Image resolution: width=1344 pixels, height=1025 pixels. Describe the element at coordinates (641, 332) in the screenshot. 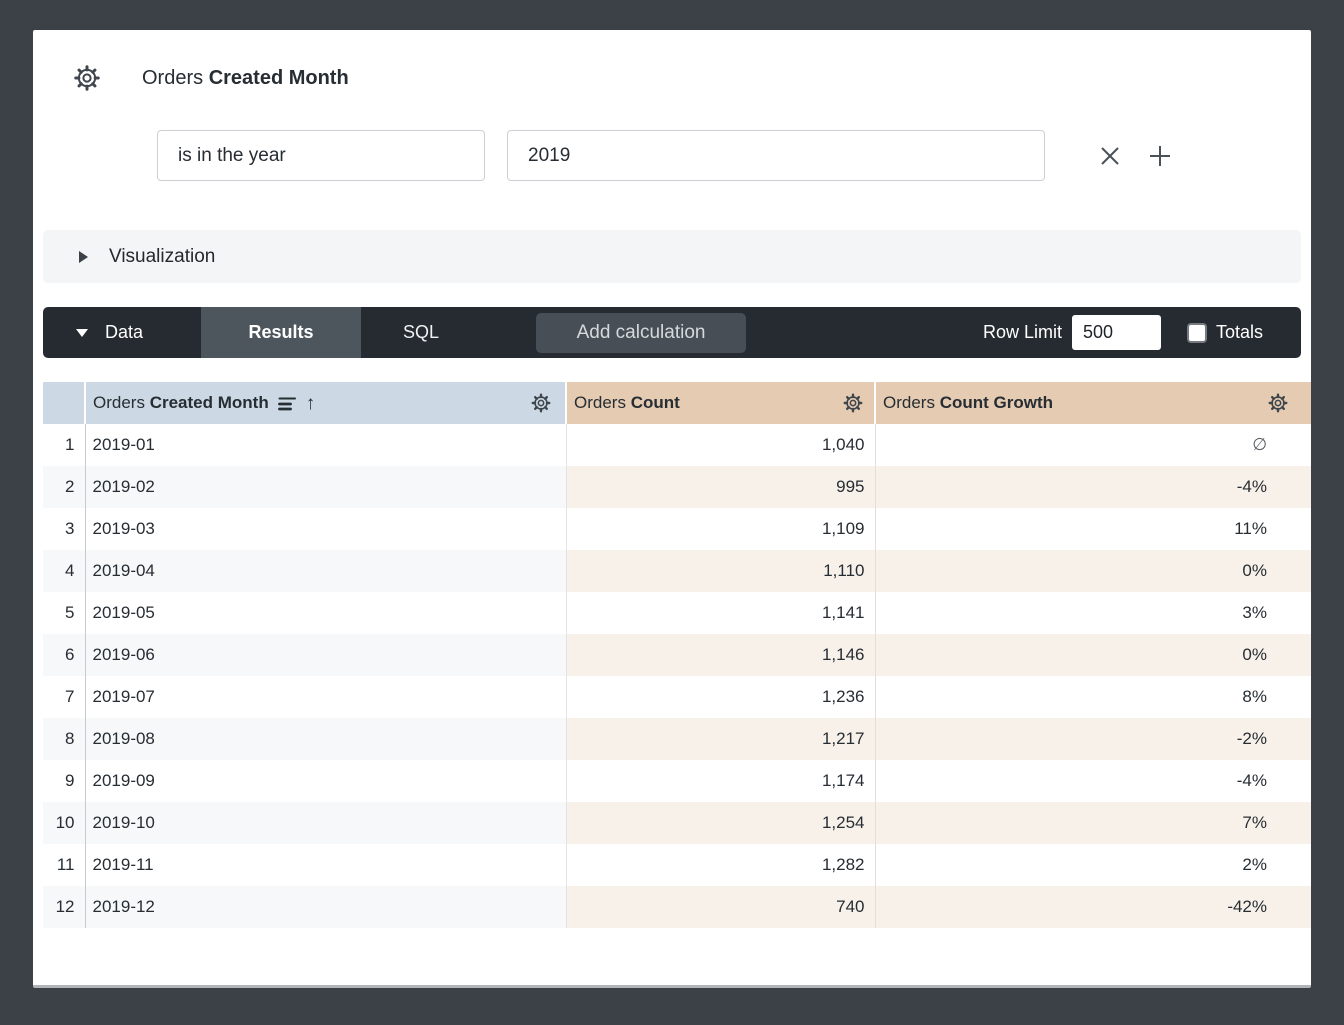

I see `add-calculation-button: Add calculation` at that location.